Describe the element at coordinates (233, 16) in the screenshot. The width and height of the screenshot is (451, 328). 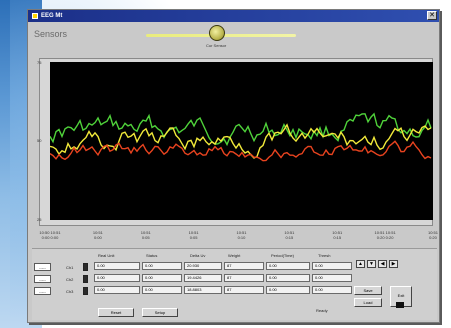
I see `title-bar: EEG Mt ✕` at that location.